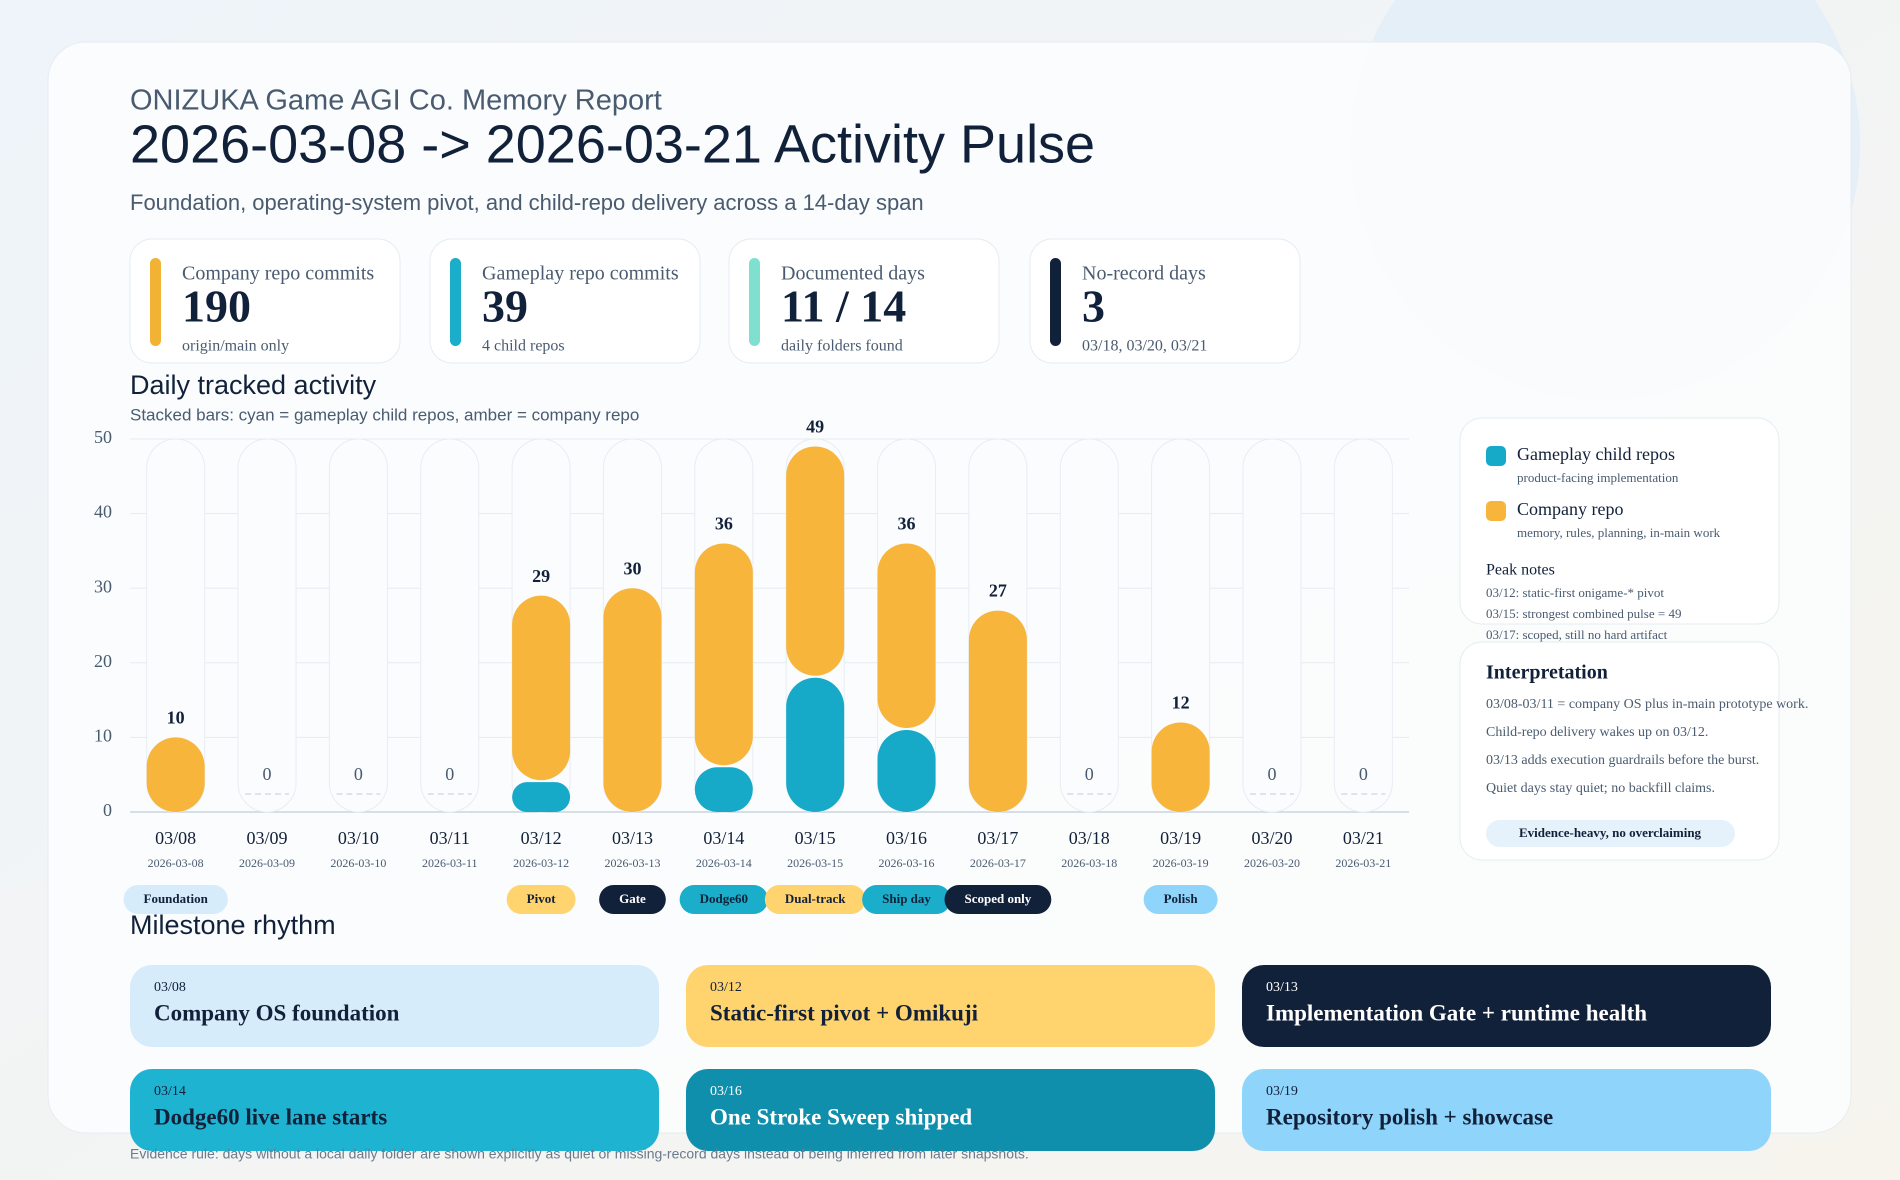  I want to click on y-tick-label: 10, so click(103, 736).